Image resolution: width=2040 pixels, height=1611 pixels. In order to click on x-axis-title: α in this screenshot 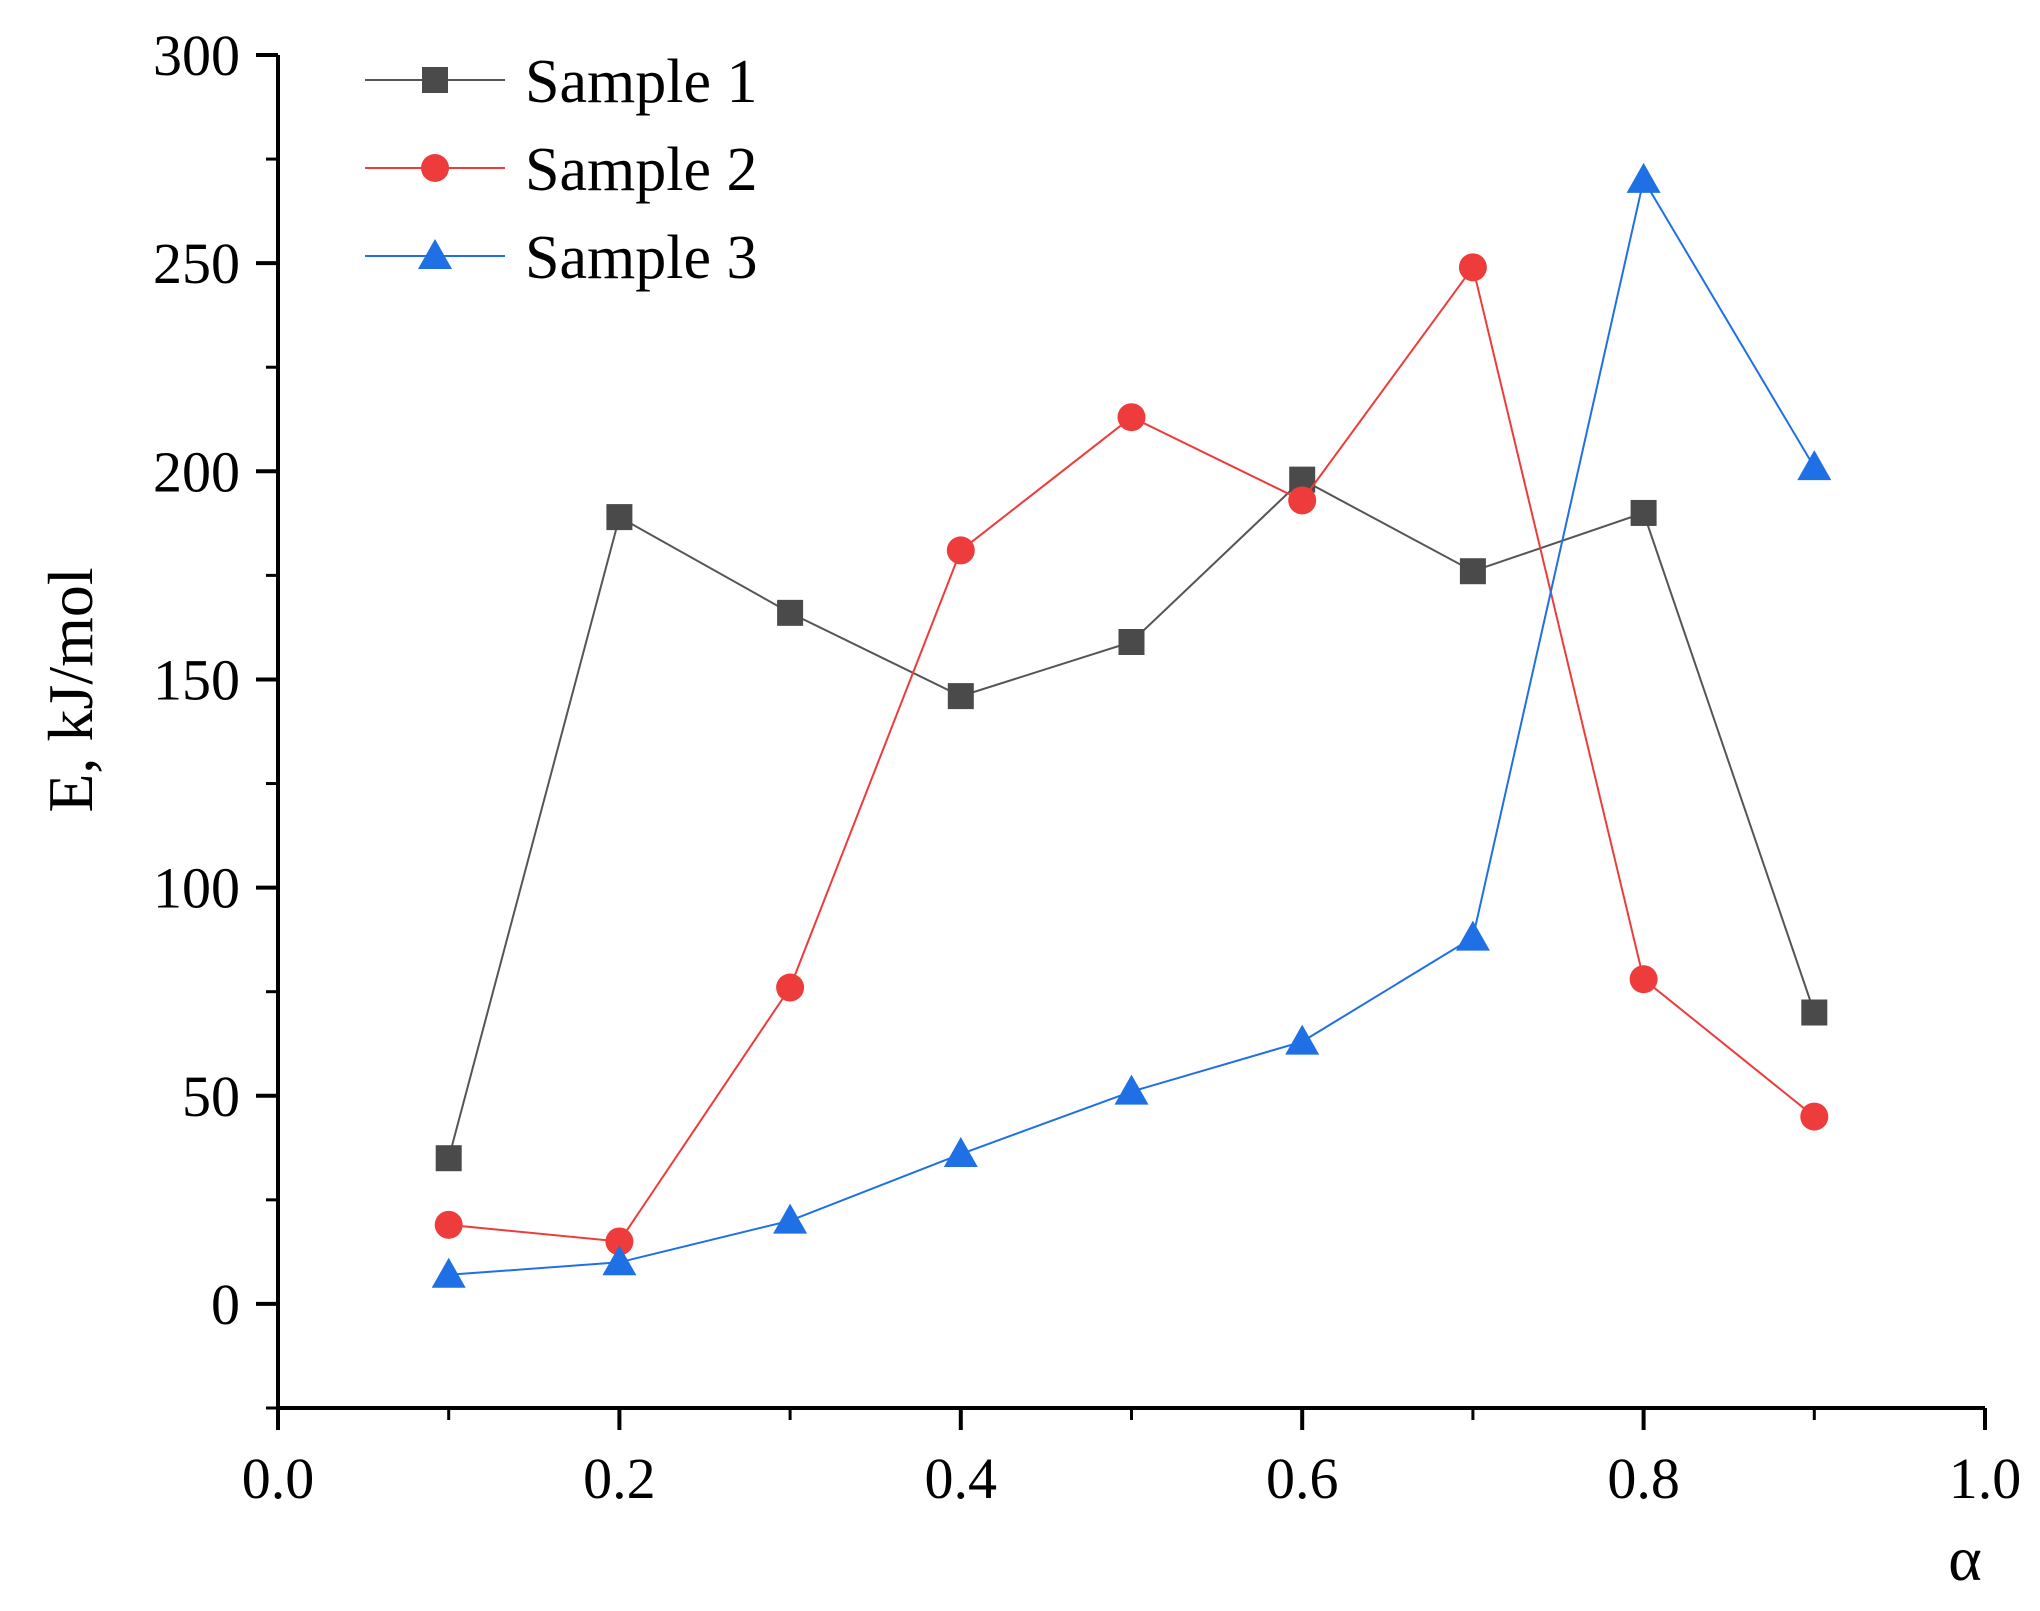, I will do `click(1965, 1558)`.